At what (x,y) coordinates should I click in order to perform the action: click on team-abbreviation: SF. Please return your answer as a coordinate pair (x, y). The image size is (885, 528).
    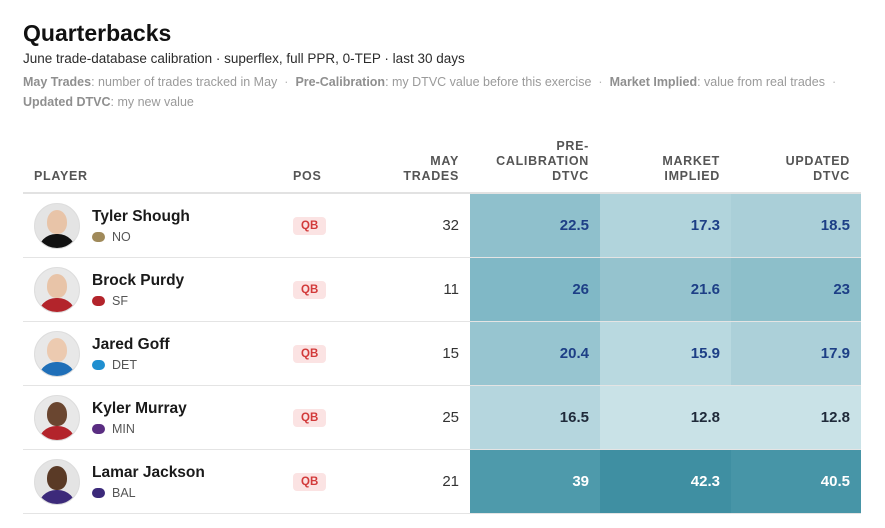
    Looking at the image, I should click on (120, 300).